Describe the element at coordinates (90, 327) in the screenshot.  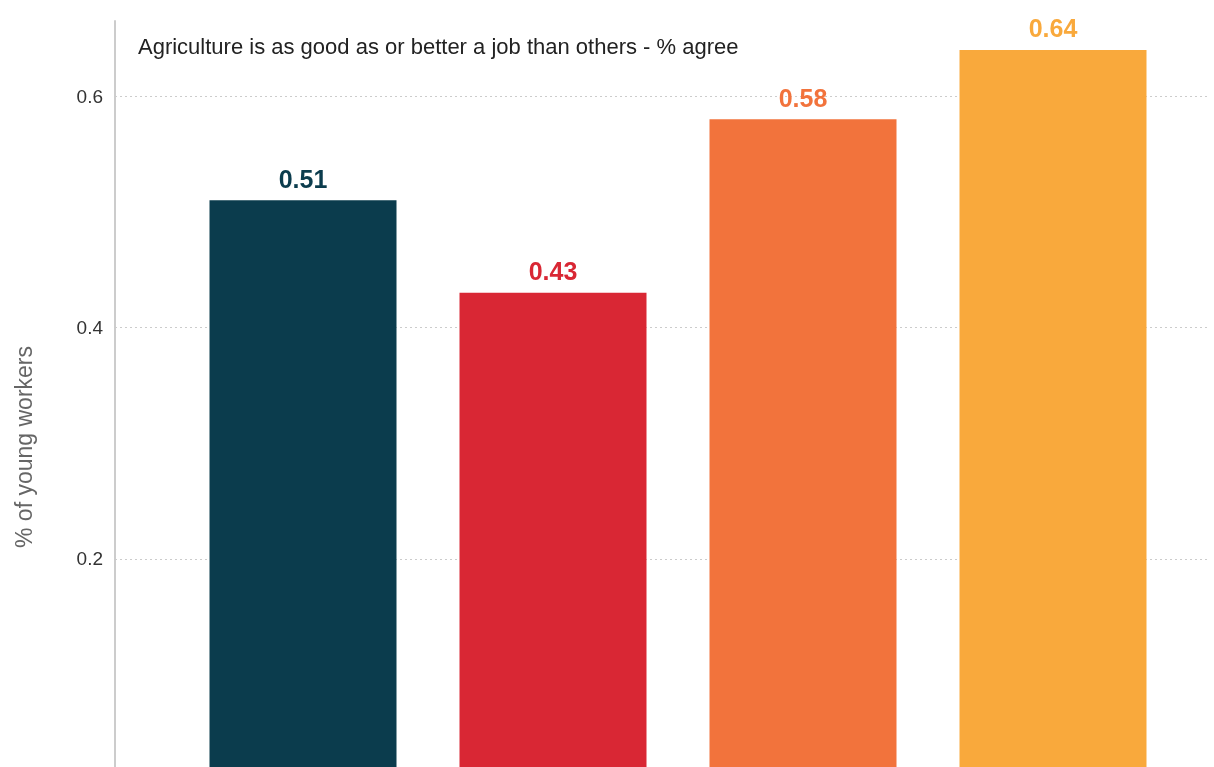
I see `y-tick-label: 0.4` at that location.